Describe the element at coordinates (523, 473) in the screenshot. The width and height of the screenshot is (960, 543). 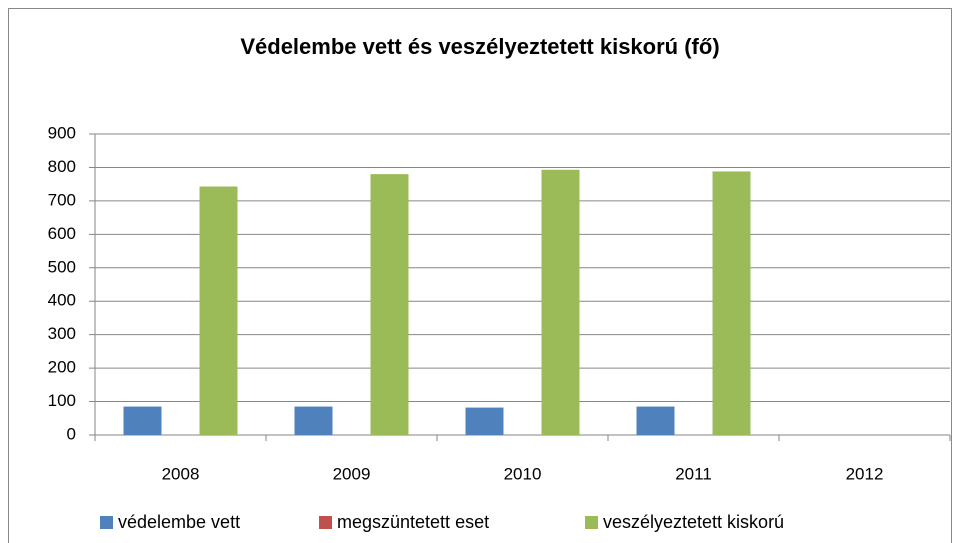
I see `x-tick-label: 2010` at that location.